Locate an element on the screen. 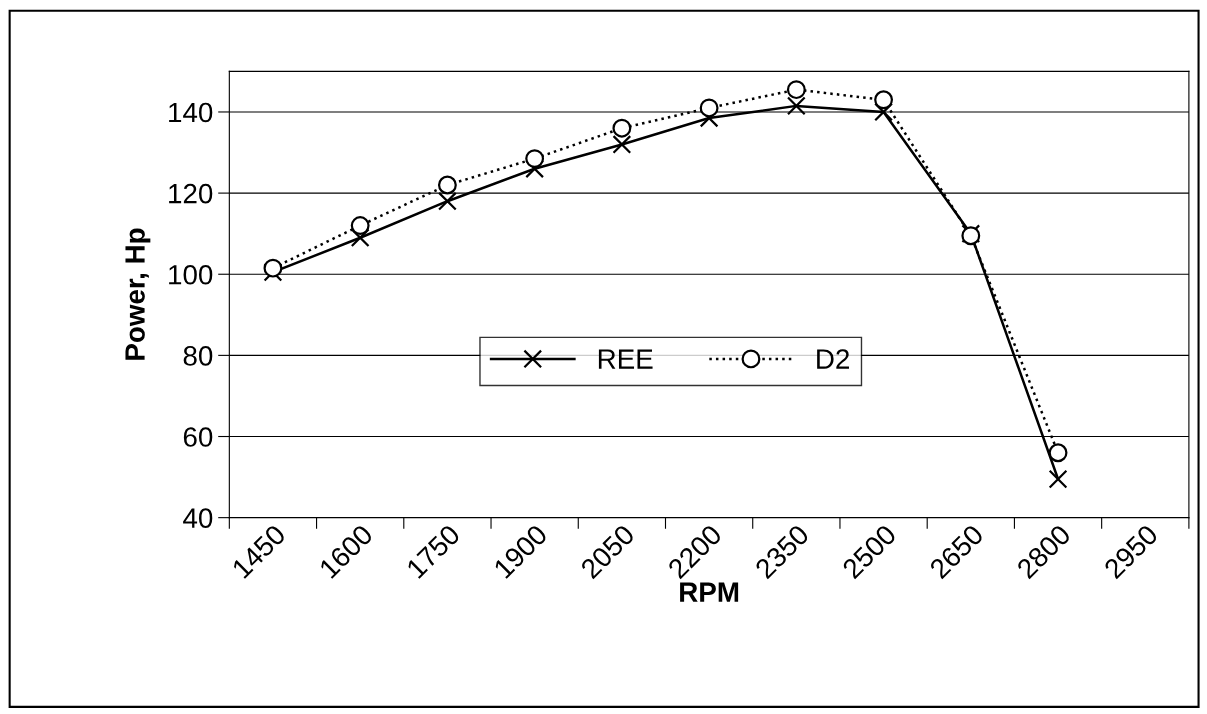 This screenshot has height=714, width=1207. x-axis-title: RPM is located at coordinates (709, 592).